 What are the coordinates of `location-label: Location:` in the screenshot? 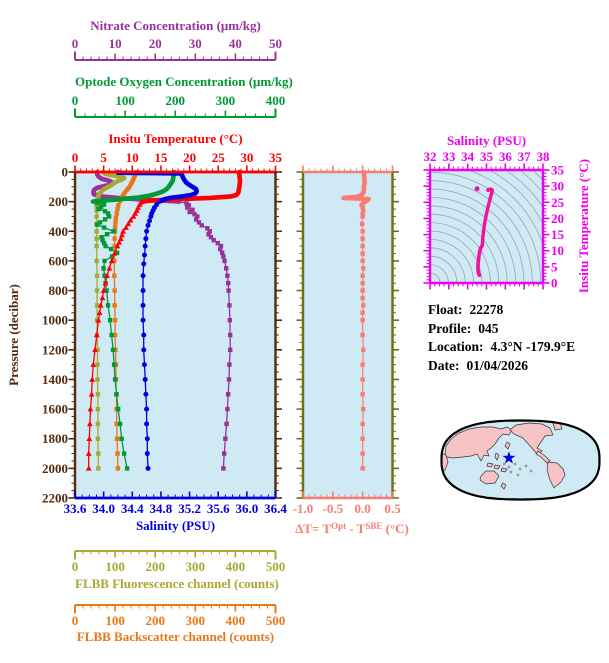 It's located at (456, 347).